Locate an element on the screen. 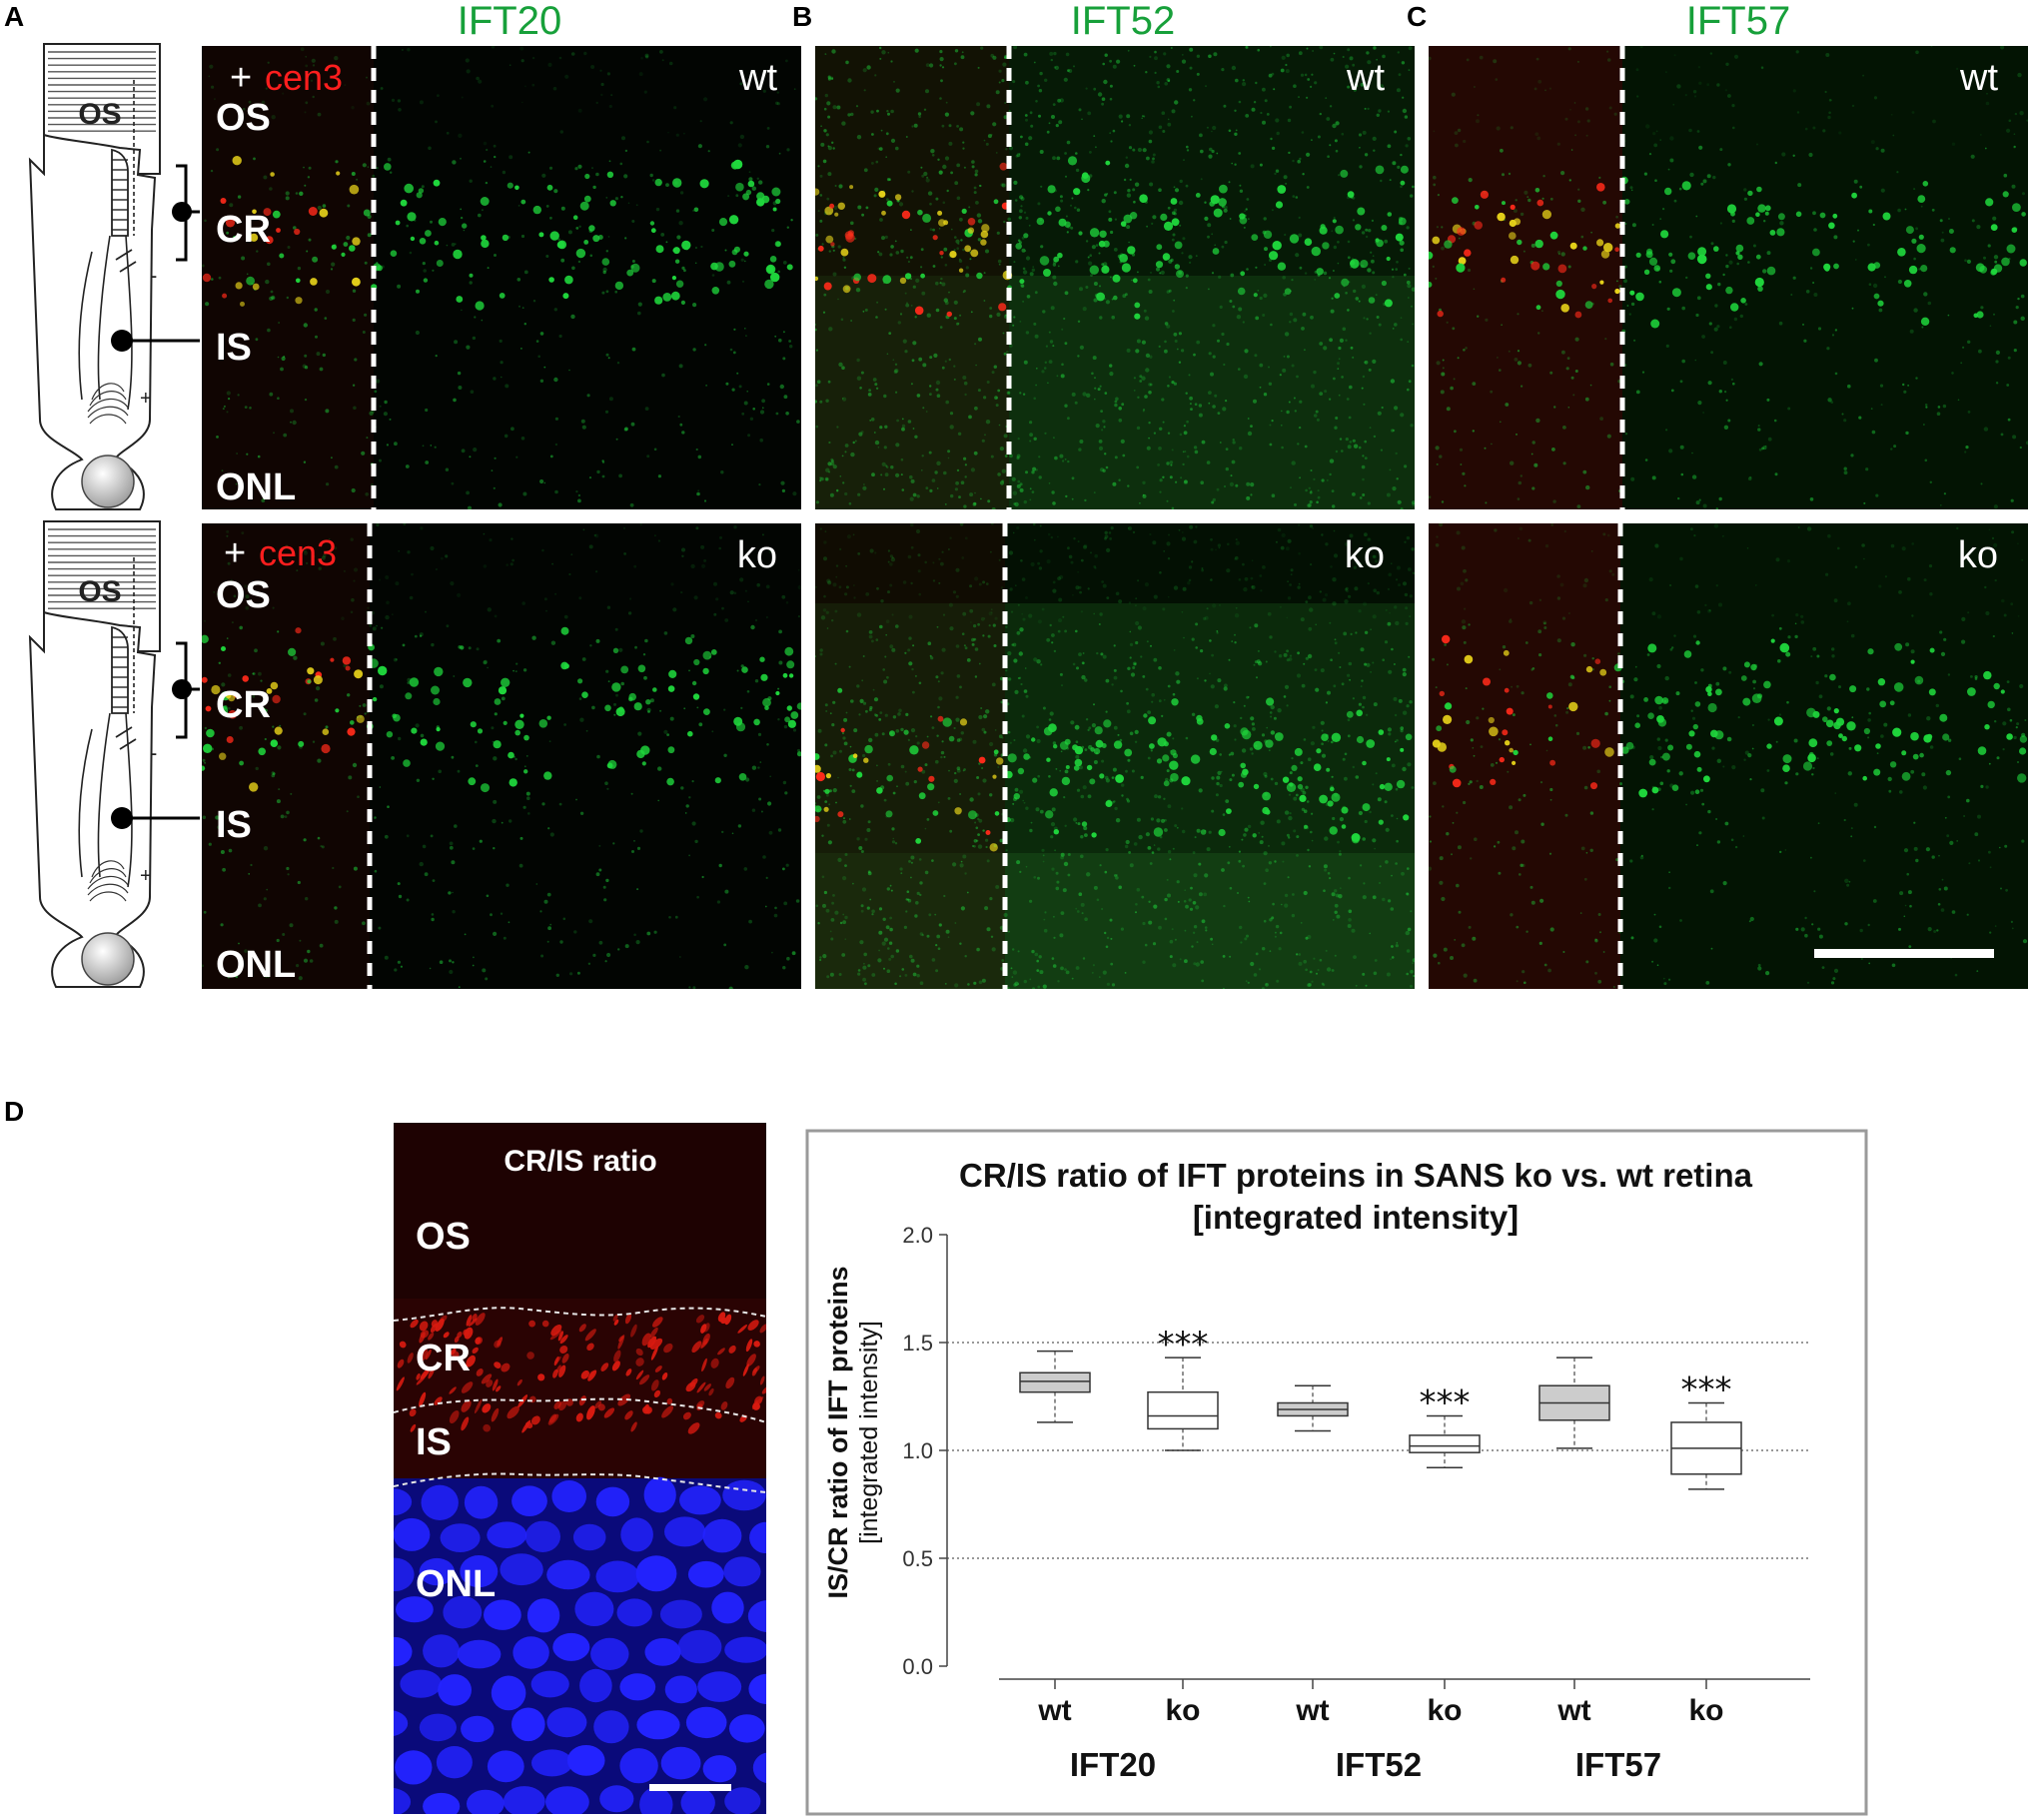 The width and height of the screenshot is (2030, 1820). x-group-label-ift52: IFT52 is located at coordinates (1379, 1764).